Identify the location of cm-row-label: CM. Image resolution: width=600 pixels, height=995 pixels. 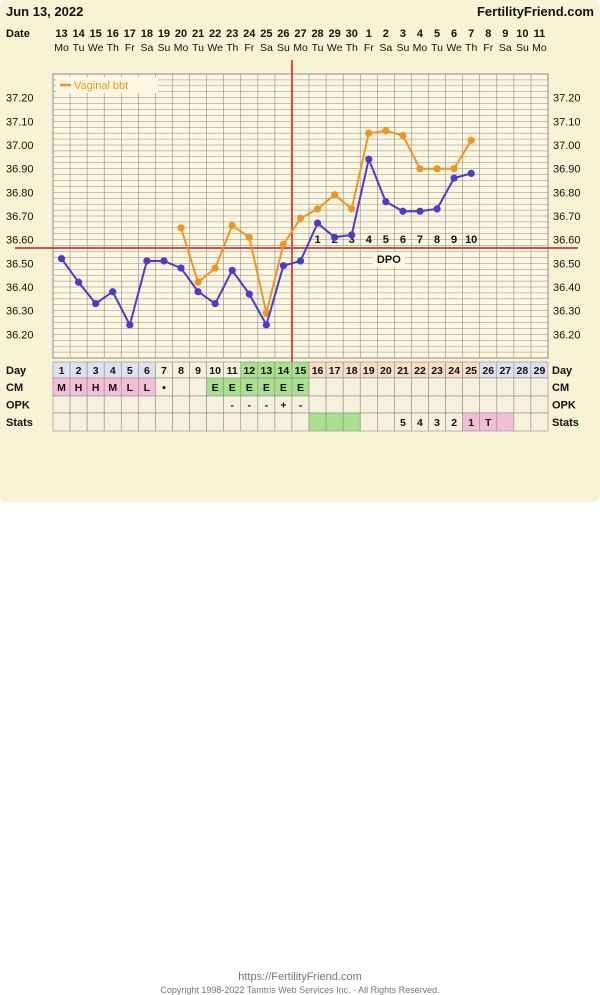
(14, 388).